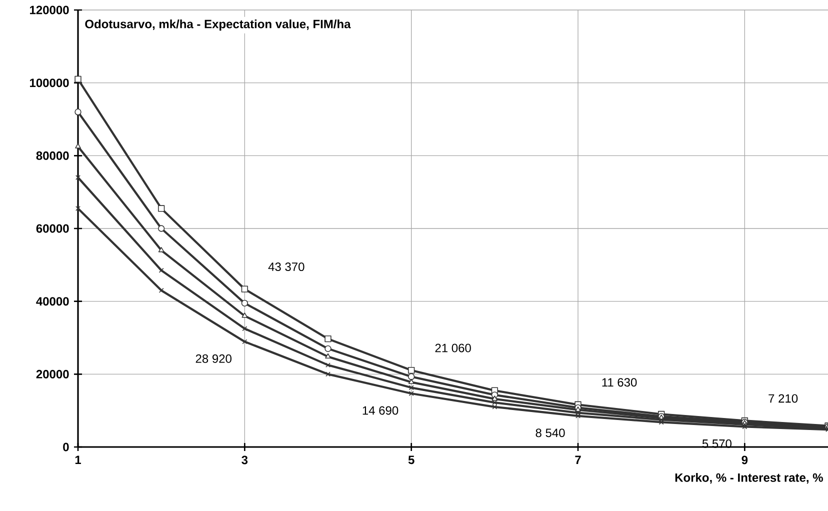  What do you see at coordinates (52, 301) in the screenshot?
I see `y-tick-label: 40000` at bounding box center [52, 301].